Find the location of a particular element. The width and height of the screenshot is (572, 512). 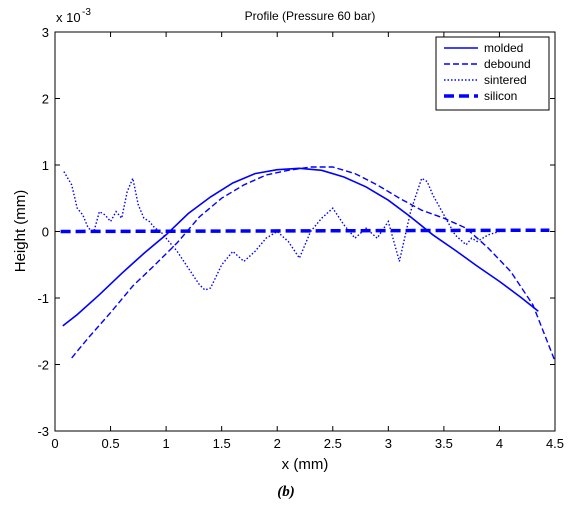

y-tick-label: 1 is located at coordinates (45, 165).